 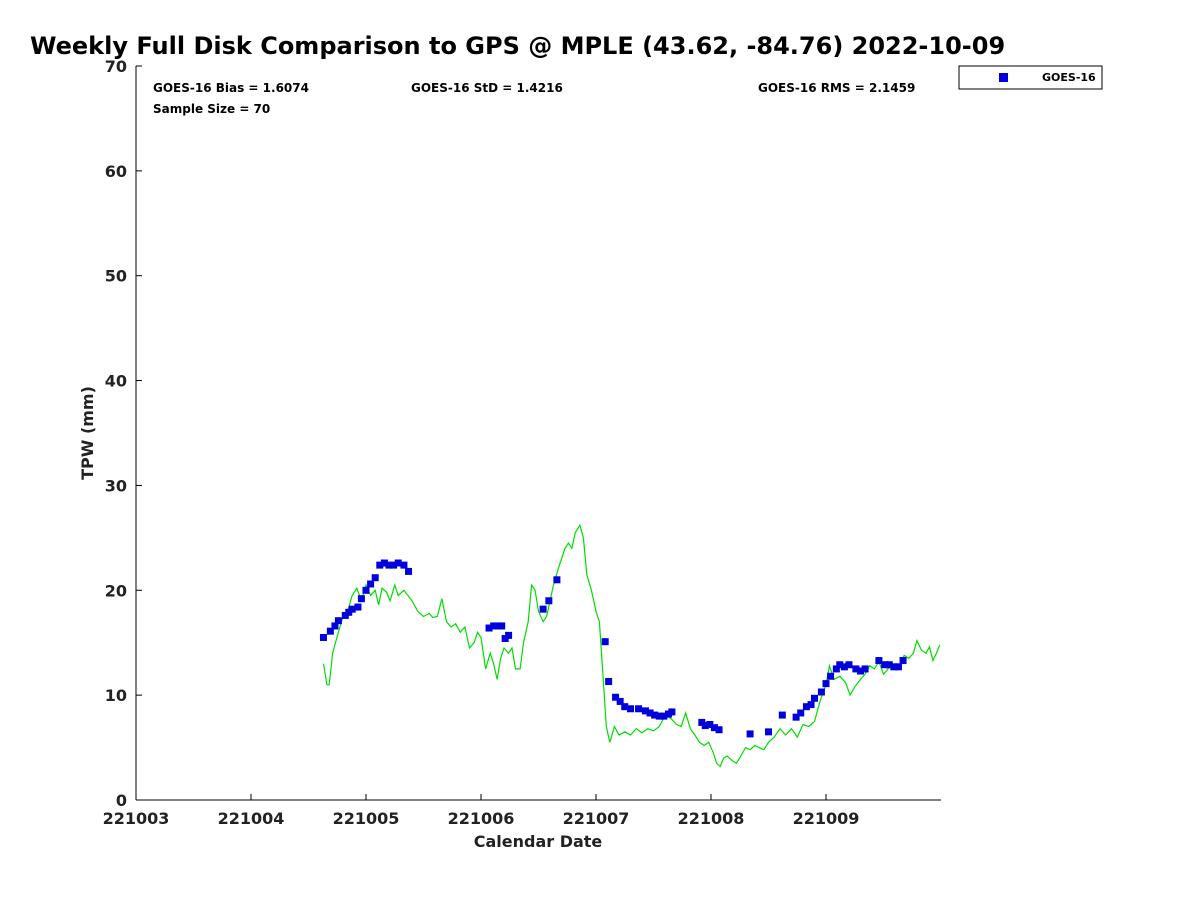 What do you see at coordinates (116, 381) in the screenshot?
I see `y-tick-label: 40` at bounding box center [116, 381].